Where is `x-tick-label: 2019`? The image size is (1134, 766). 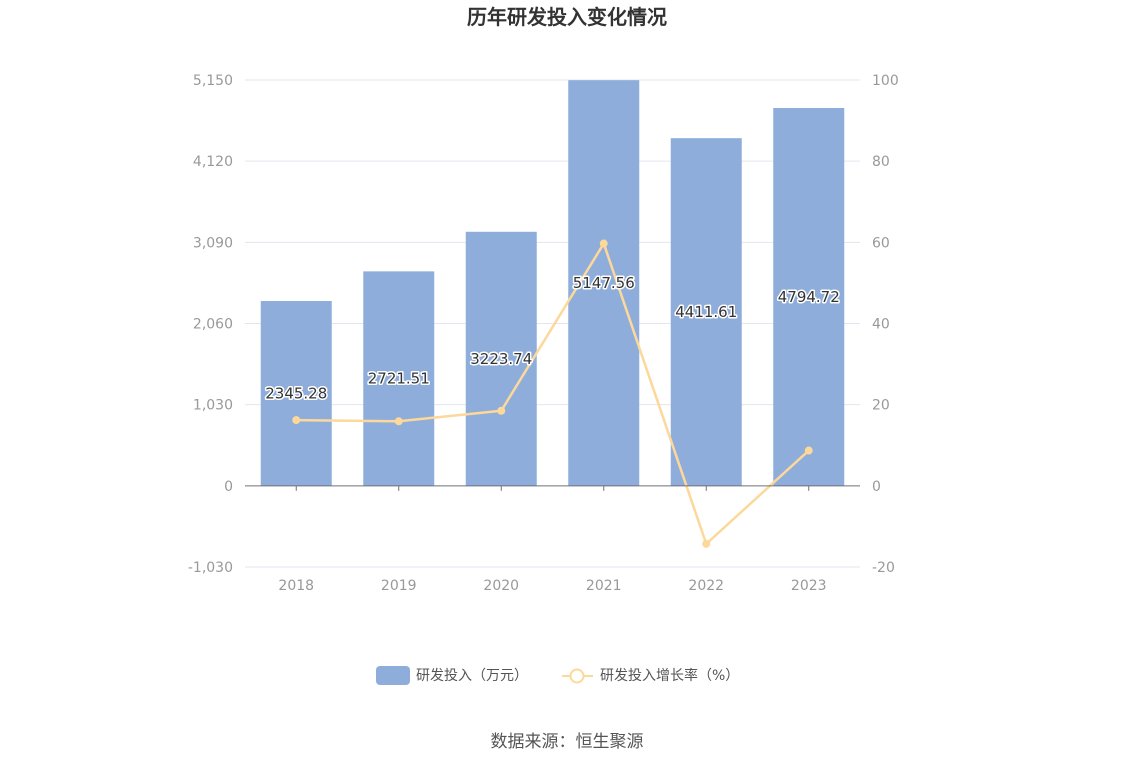
x-tick-label: 2019 is located at coordinates (399, 586).